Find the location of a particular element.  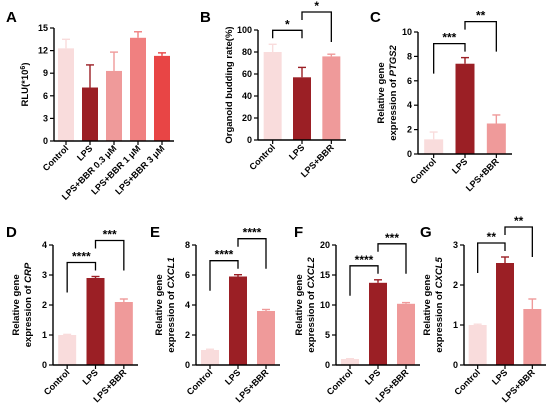

y-tick-label: 1 is located at coordinates (455, 325).